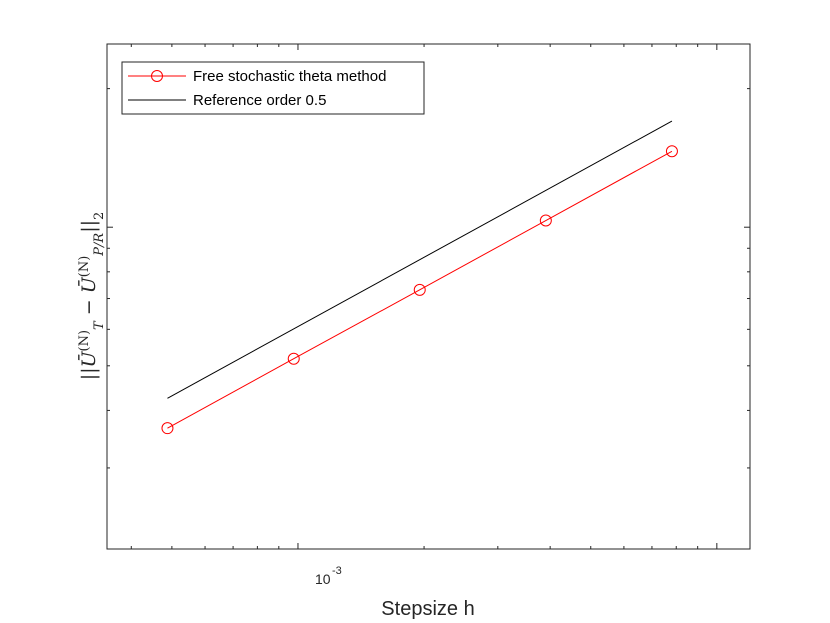  What do you see at coordinates (427, 609) in the screenshot?
I see `x-axis-label: Stepsize h` at bounding box center [427, 609].